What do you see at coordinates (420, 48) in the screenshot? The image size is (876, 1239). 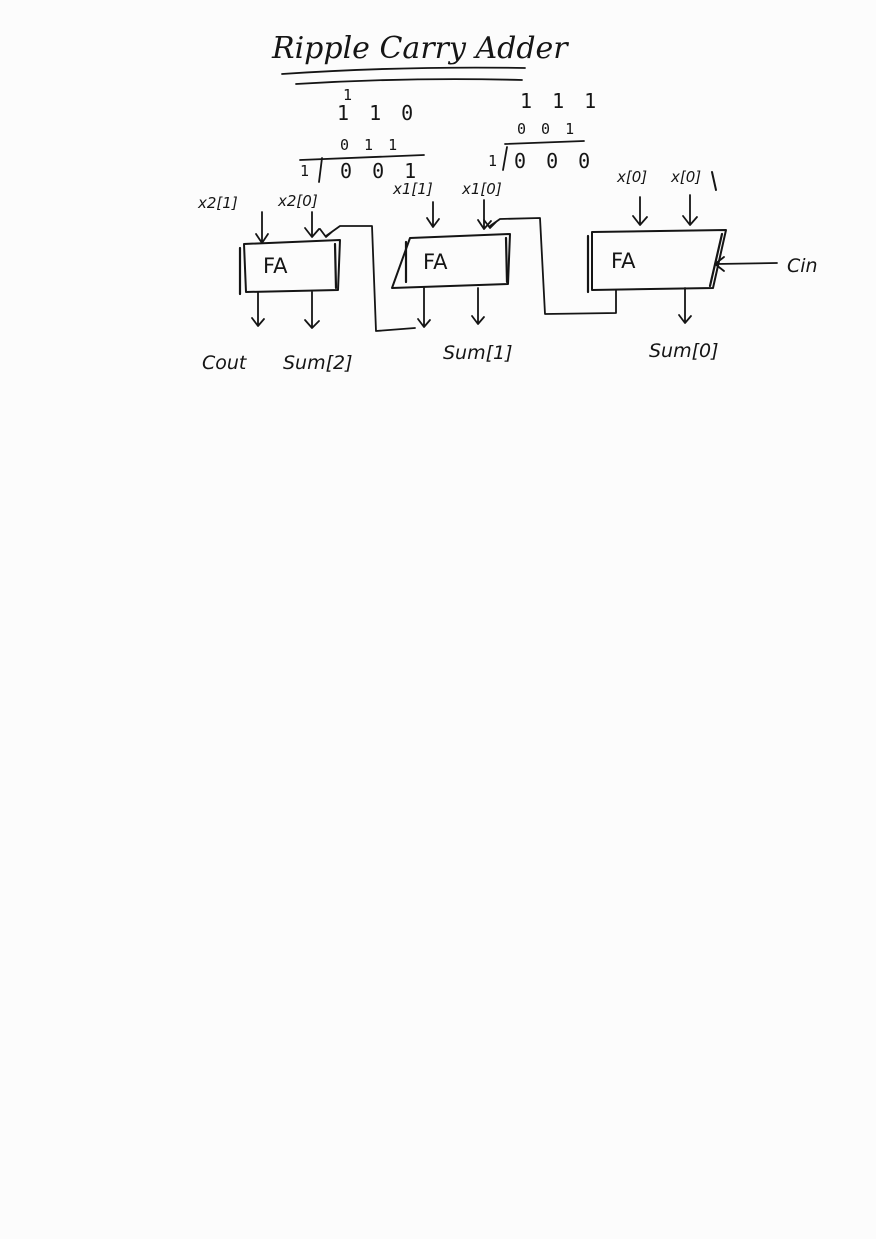 I see `diagram-title: Ripple Carry Adder` at bounding box center [420, 48].